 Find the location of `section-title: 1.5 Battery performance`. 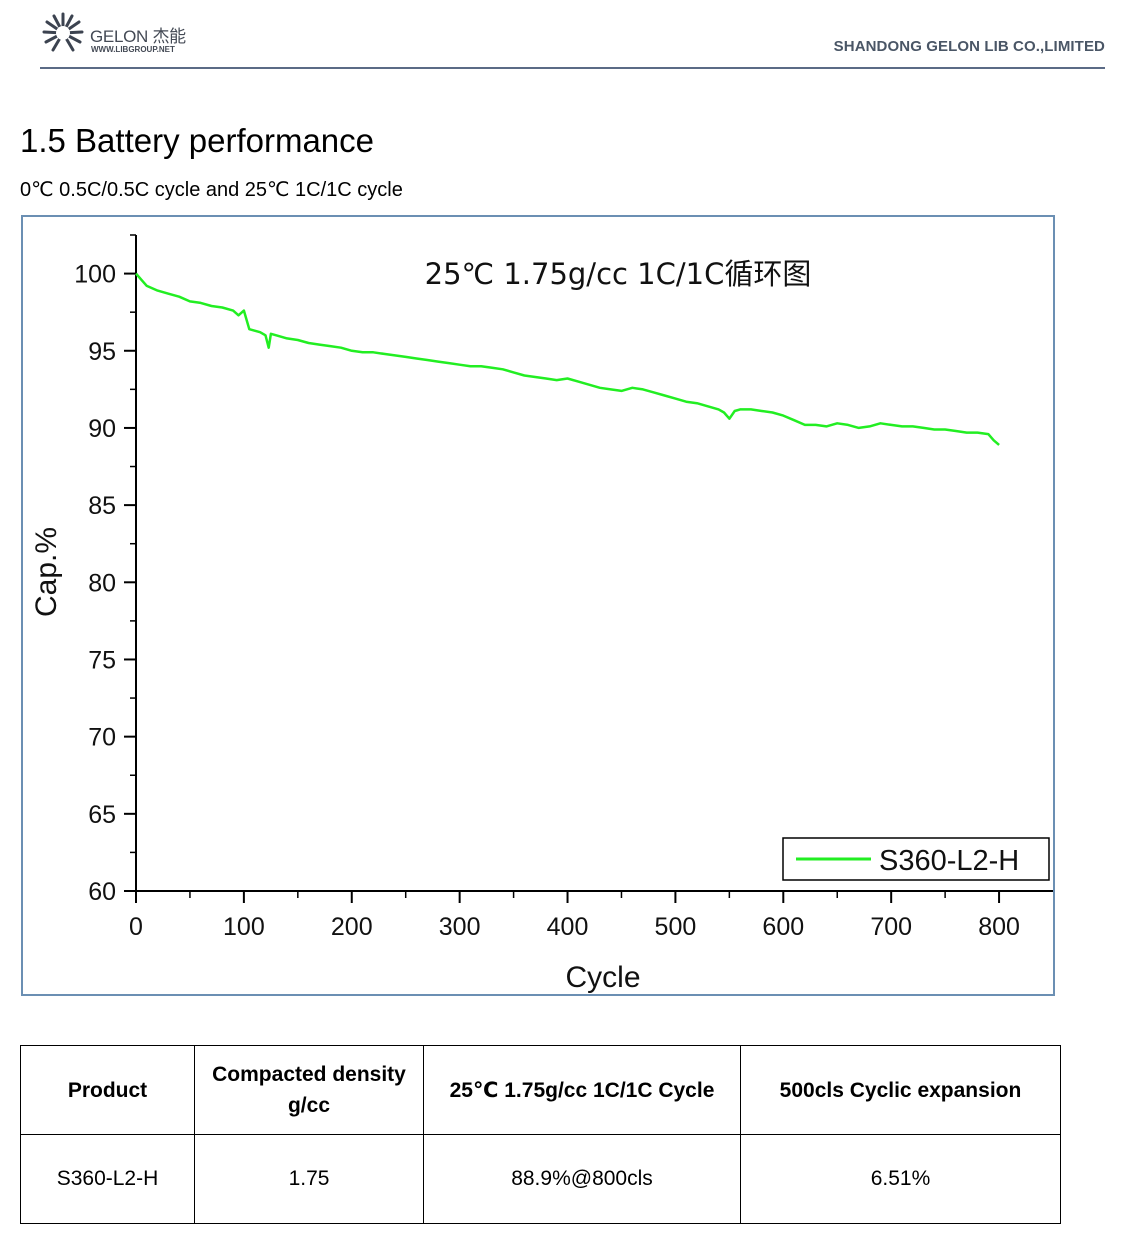

section-title: 1.5 Battery performance is located at coordinates (197, 140).